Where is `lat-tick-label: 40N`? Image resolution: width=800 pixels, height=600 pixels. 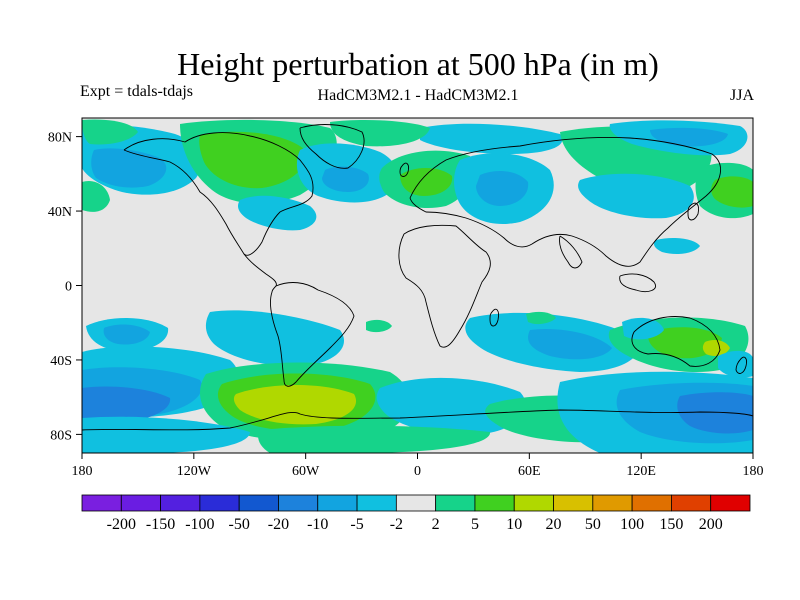 lat-tick-label: 40N is located at coordinates (60, 212).